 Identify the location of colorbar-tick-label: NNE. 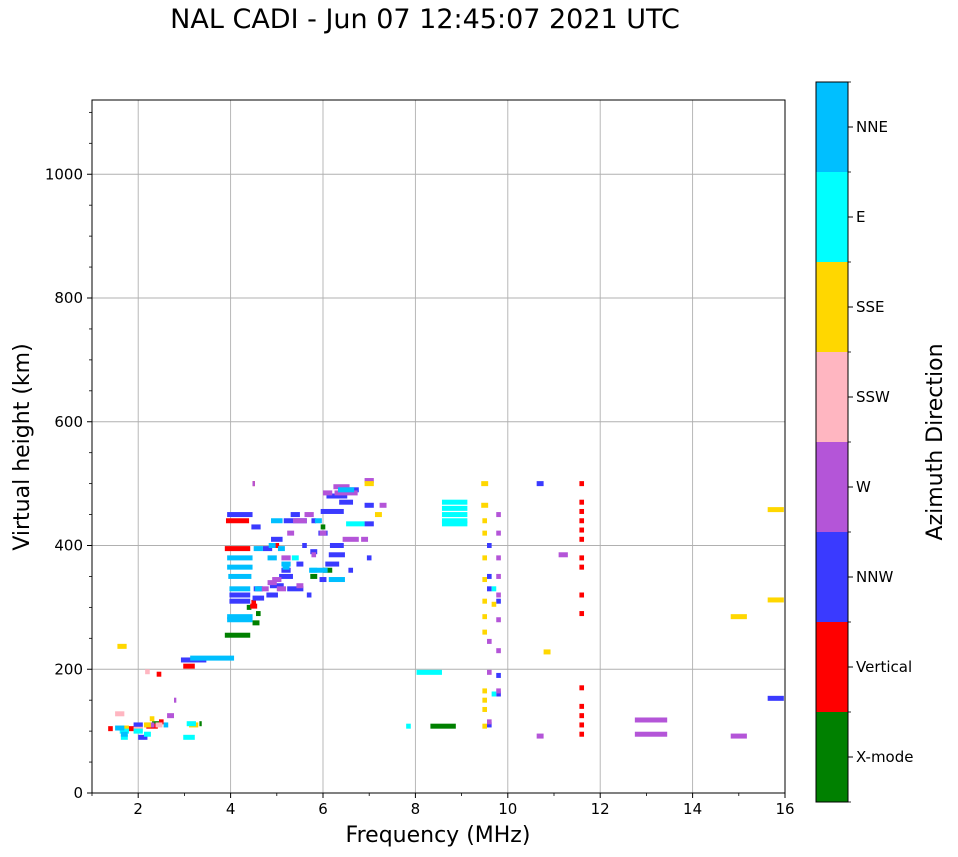
(872, 127).